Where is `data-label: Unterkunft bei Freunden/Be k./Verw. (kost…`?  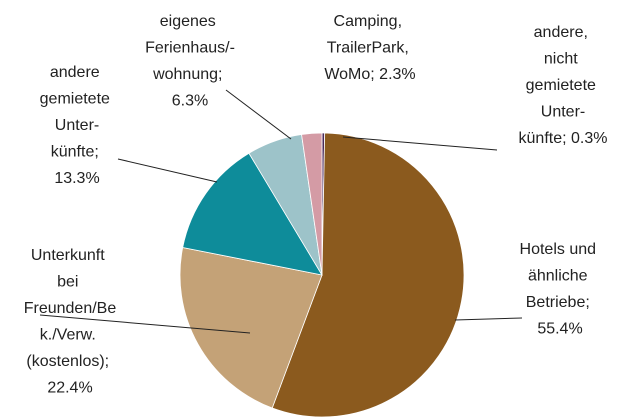
data-label: Unterkunft bei Freunden/Be k./Verw. (kost… is located at coordinates (70, 322).